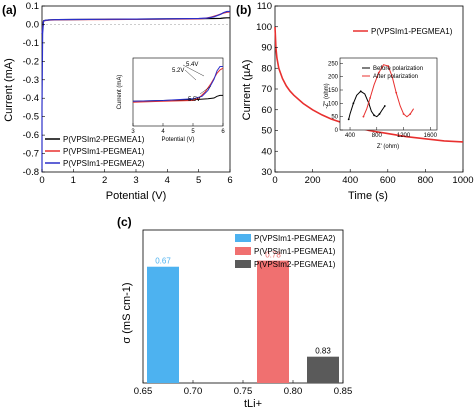 Image resolution: width=474 pixels, height=413 pixels. Describe the element at coordinates (295, 264) in the screenshot. I see `panel-c-legend-label-3: P(VPSIm2-PEGMEA1)` at that location.